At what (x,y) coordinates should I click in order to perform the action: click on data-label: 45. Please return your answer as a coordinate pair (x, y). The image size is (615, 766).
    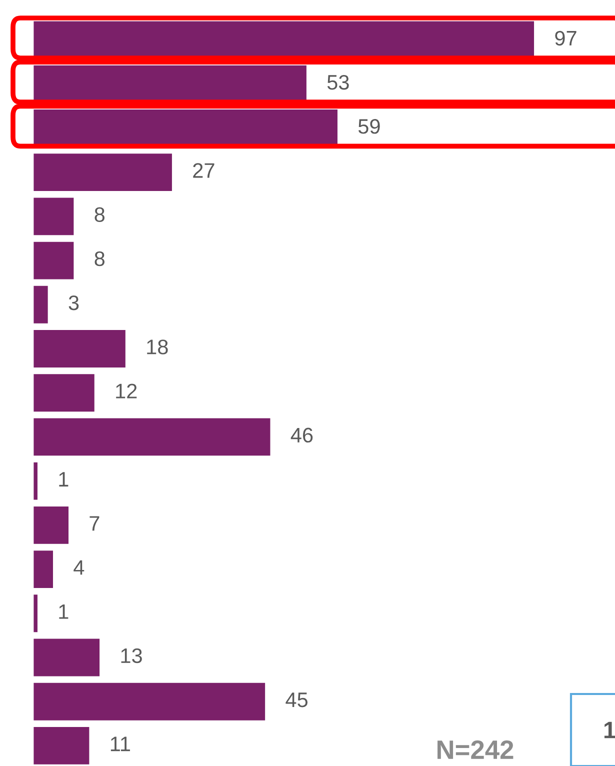
    Looking at the image, I should click on (297, 700).